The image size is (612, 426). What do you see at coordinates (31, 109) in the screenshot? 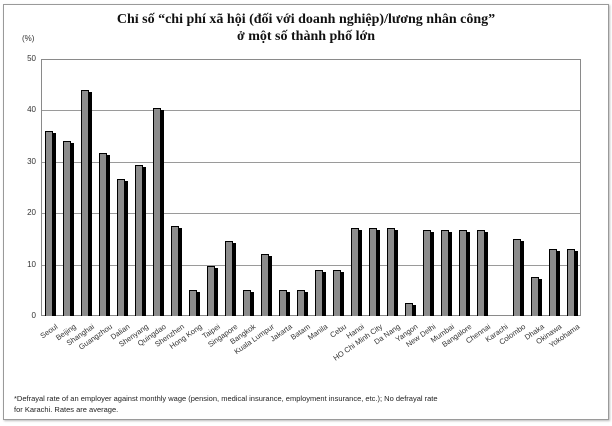
I see `y-tick-label: 40` at bounding box center [31, 109].